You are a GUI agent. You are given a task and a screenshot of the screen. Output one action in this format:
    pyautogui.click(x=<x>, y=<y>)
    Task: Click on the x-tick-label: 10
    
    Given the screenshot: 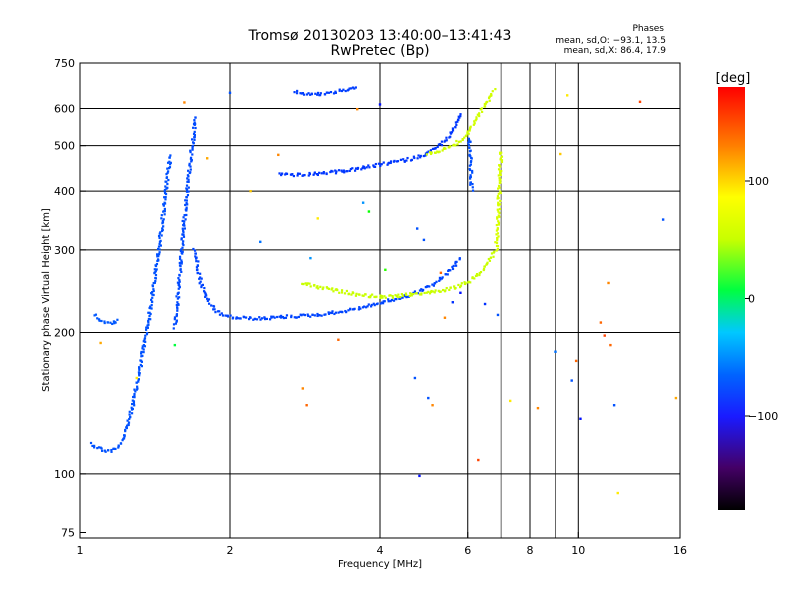 What is the action you would take?
    pyautogui.click(x=578, y=550)
    